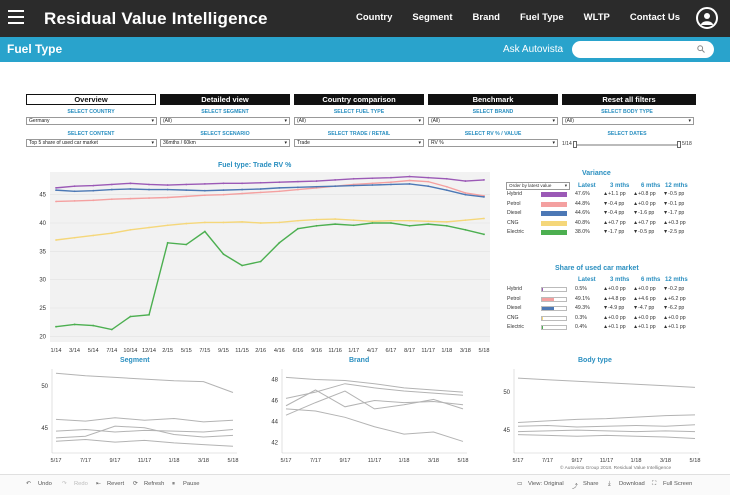  What do you see at coordinates (707, 18) in the screenshot?
I see `user-account-icon` at bounding box center [707, 18].